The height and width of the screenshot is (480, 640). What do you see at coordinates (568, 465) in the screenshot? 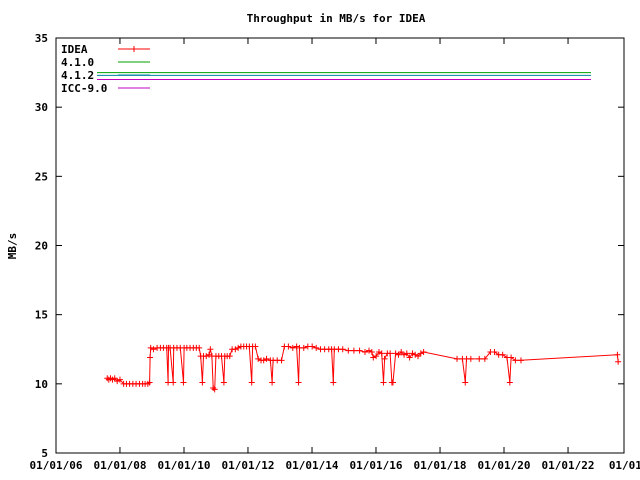
I see `x-tick-label: 01/01/22` at bounding box center [568, 465].